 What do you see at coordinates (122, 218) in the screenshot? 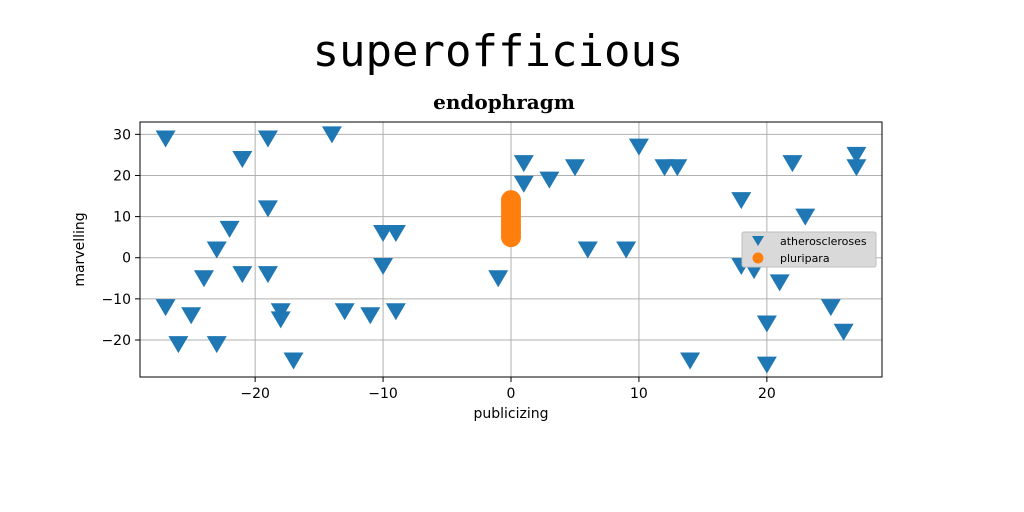
I see `y-tick-label: 10` at bounding box center [122, 218].